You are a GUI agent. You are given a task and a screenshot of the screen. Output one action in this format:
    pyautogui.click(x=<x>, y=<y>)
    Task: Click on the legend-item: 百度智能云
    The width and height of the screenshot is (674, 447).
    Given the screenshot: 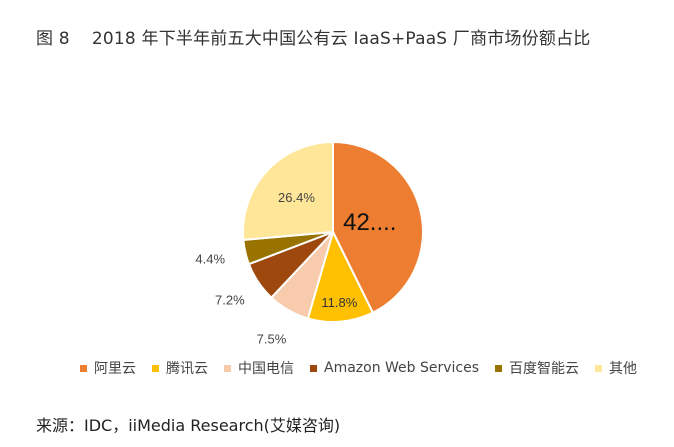 What is the action you would take?
    pyautogui.click(x=537, y=368)
    